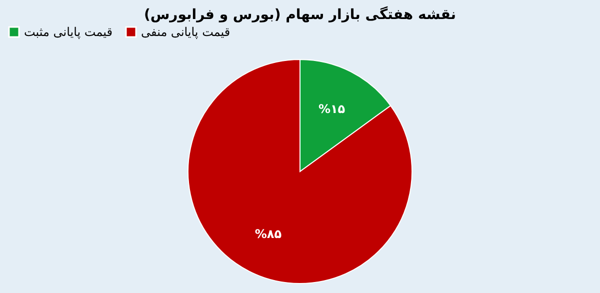  I want to click on chart-title: نقشه هفتگی بازار سهام (بورس و فرابورس), so click(300, 14).